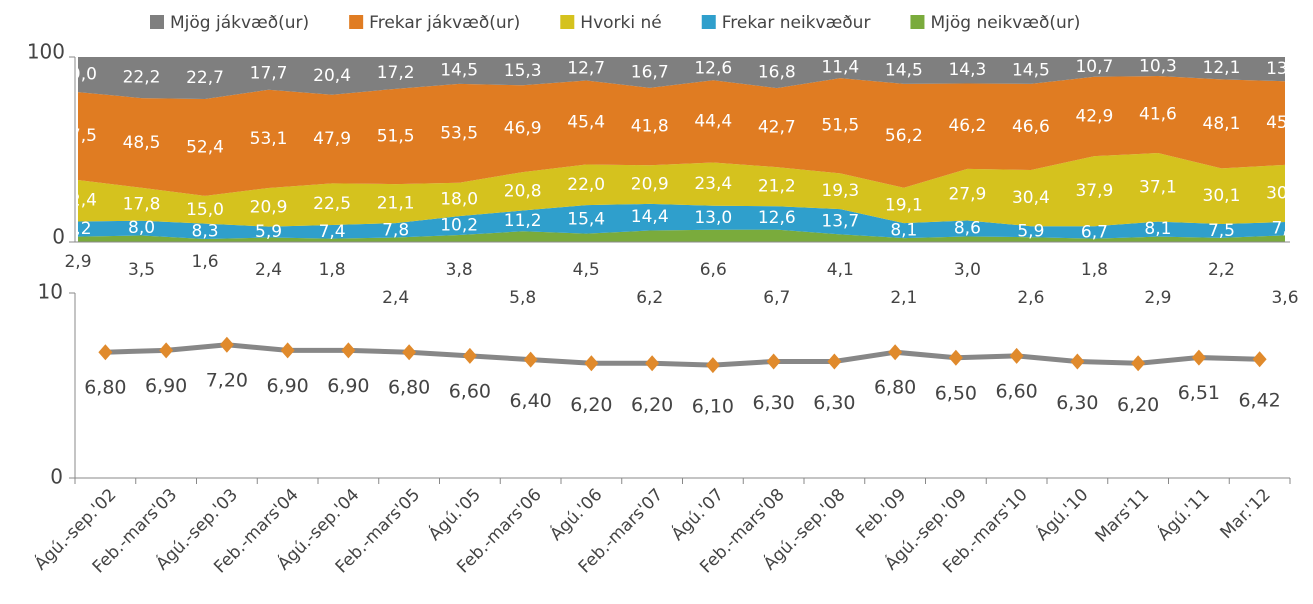 Image resolution: width=1313 pixels, height=604 pixels. Describe the element at coordinates (269, 73) in the screenshot. I see `data-label: 17,7` at that location.